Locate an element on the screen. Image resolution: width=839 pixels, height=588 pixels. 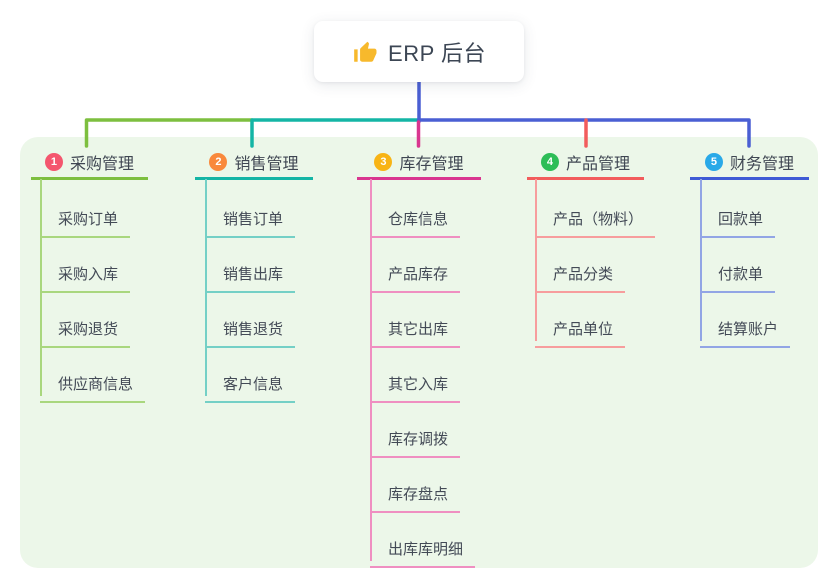
child-label: 采购退货 is located at coordinates (88, 329).